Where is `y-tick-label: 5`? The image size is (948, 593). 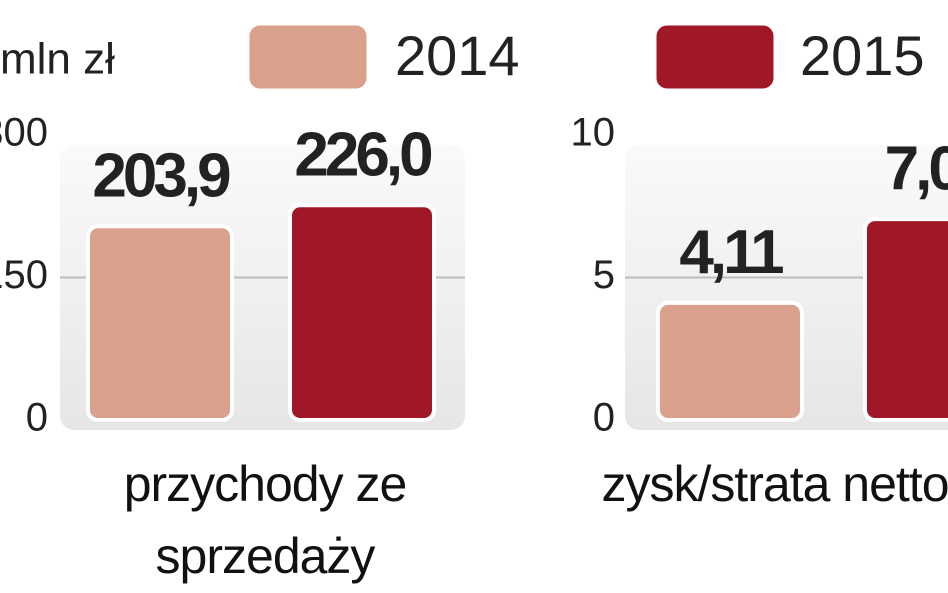 y-tick-label: 5 is located at coordinates (604, 275).